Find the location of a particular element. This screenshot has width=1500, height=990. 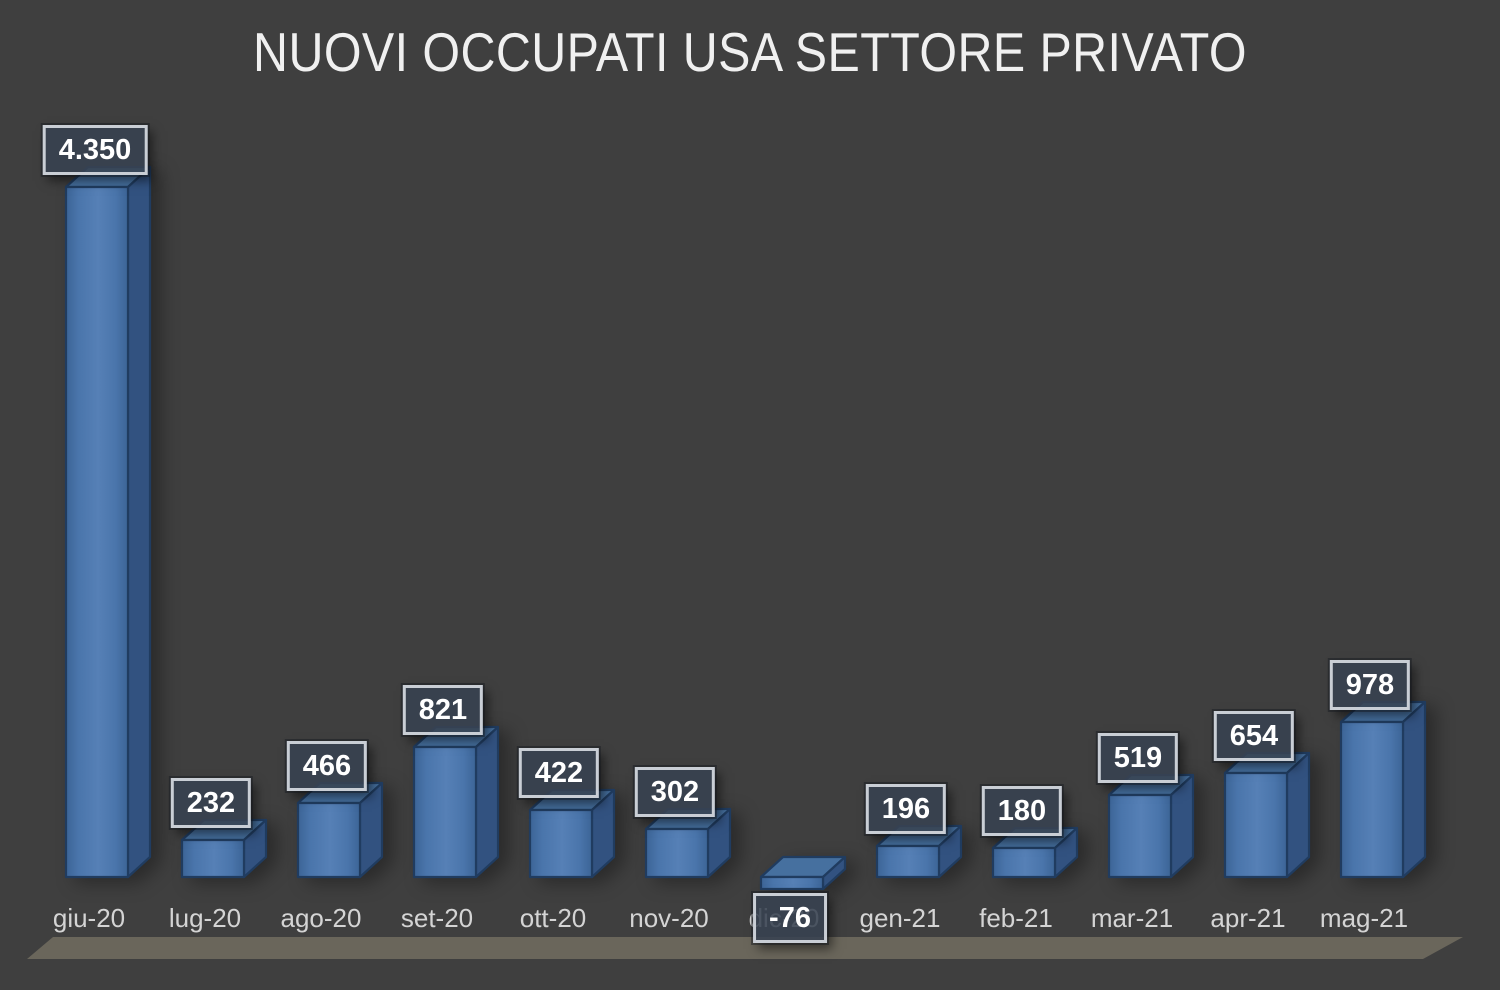

category-label: set-20 is located at coordinates (437, 918).